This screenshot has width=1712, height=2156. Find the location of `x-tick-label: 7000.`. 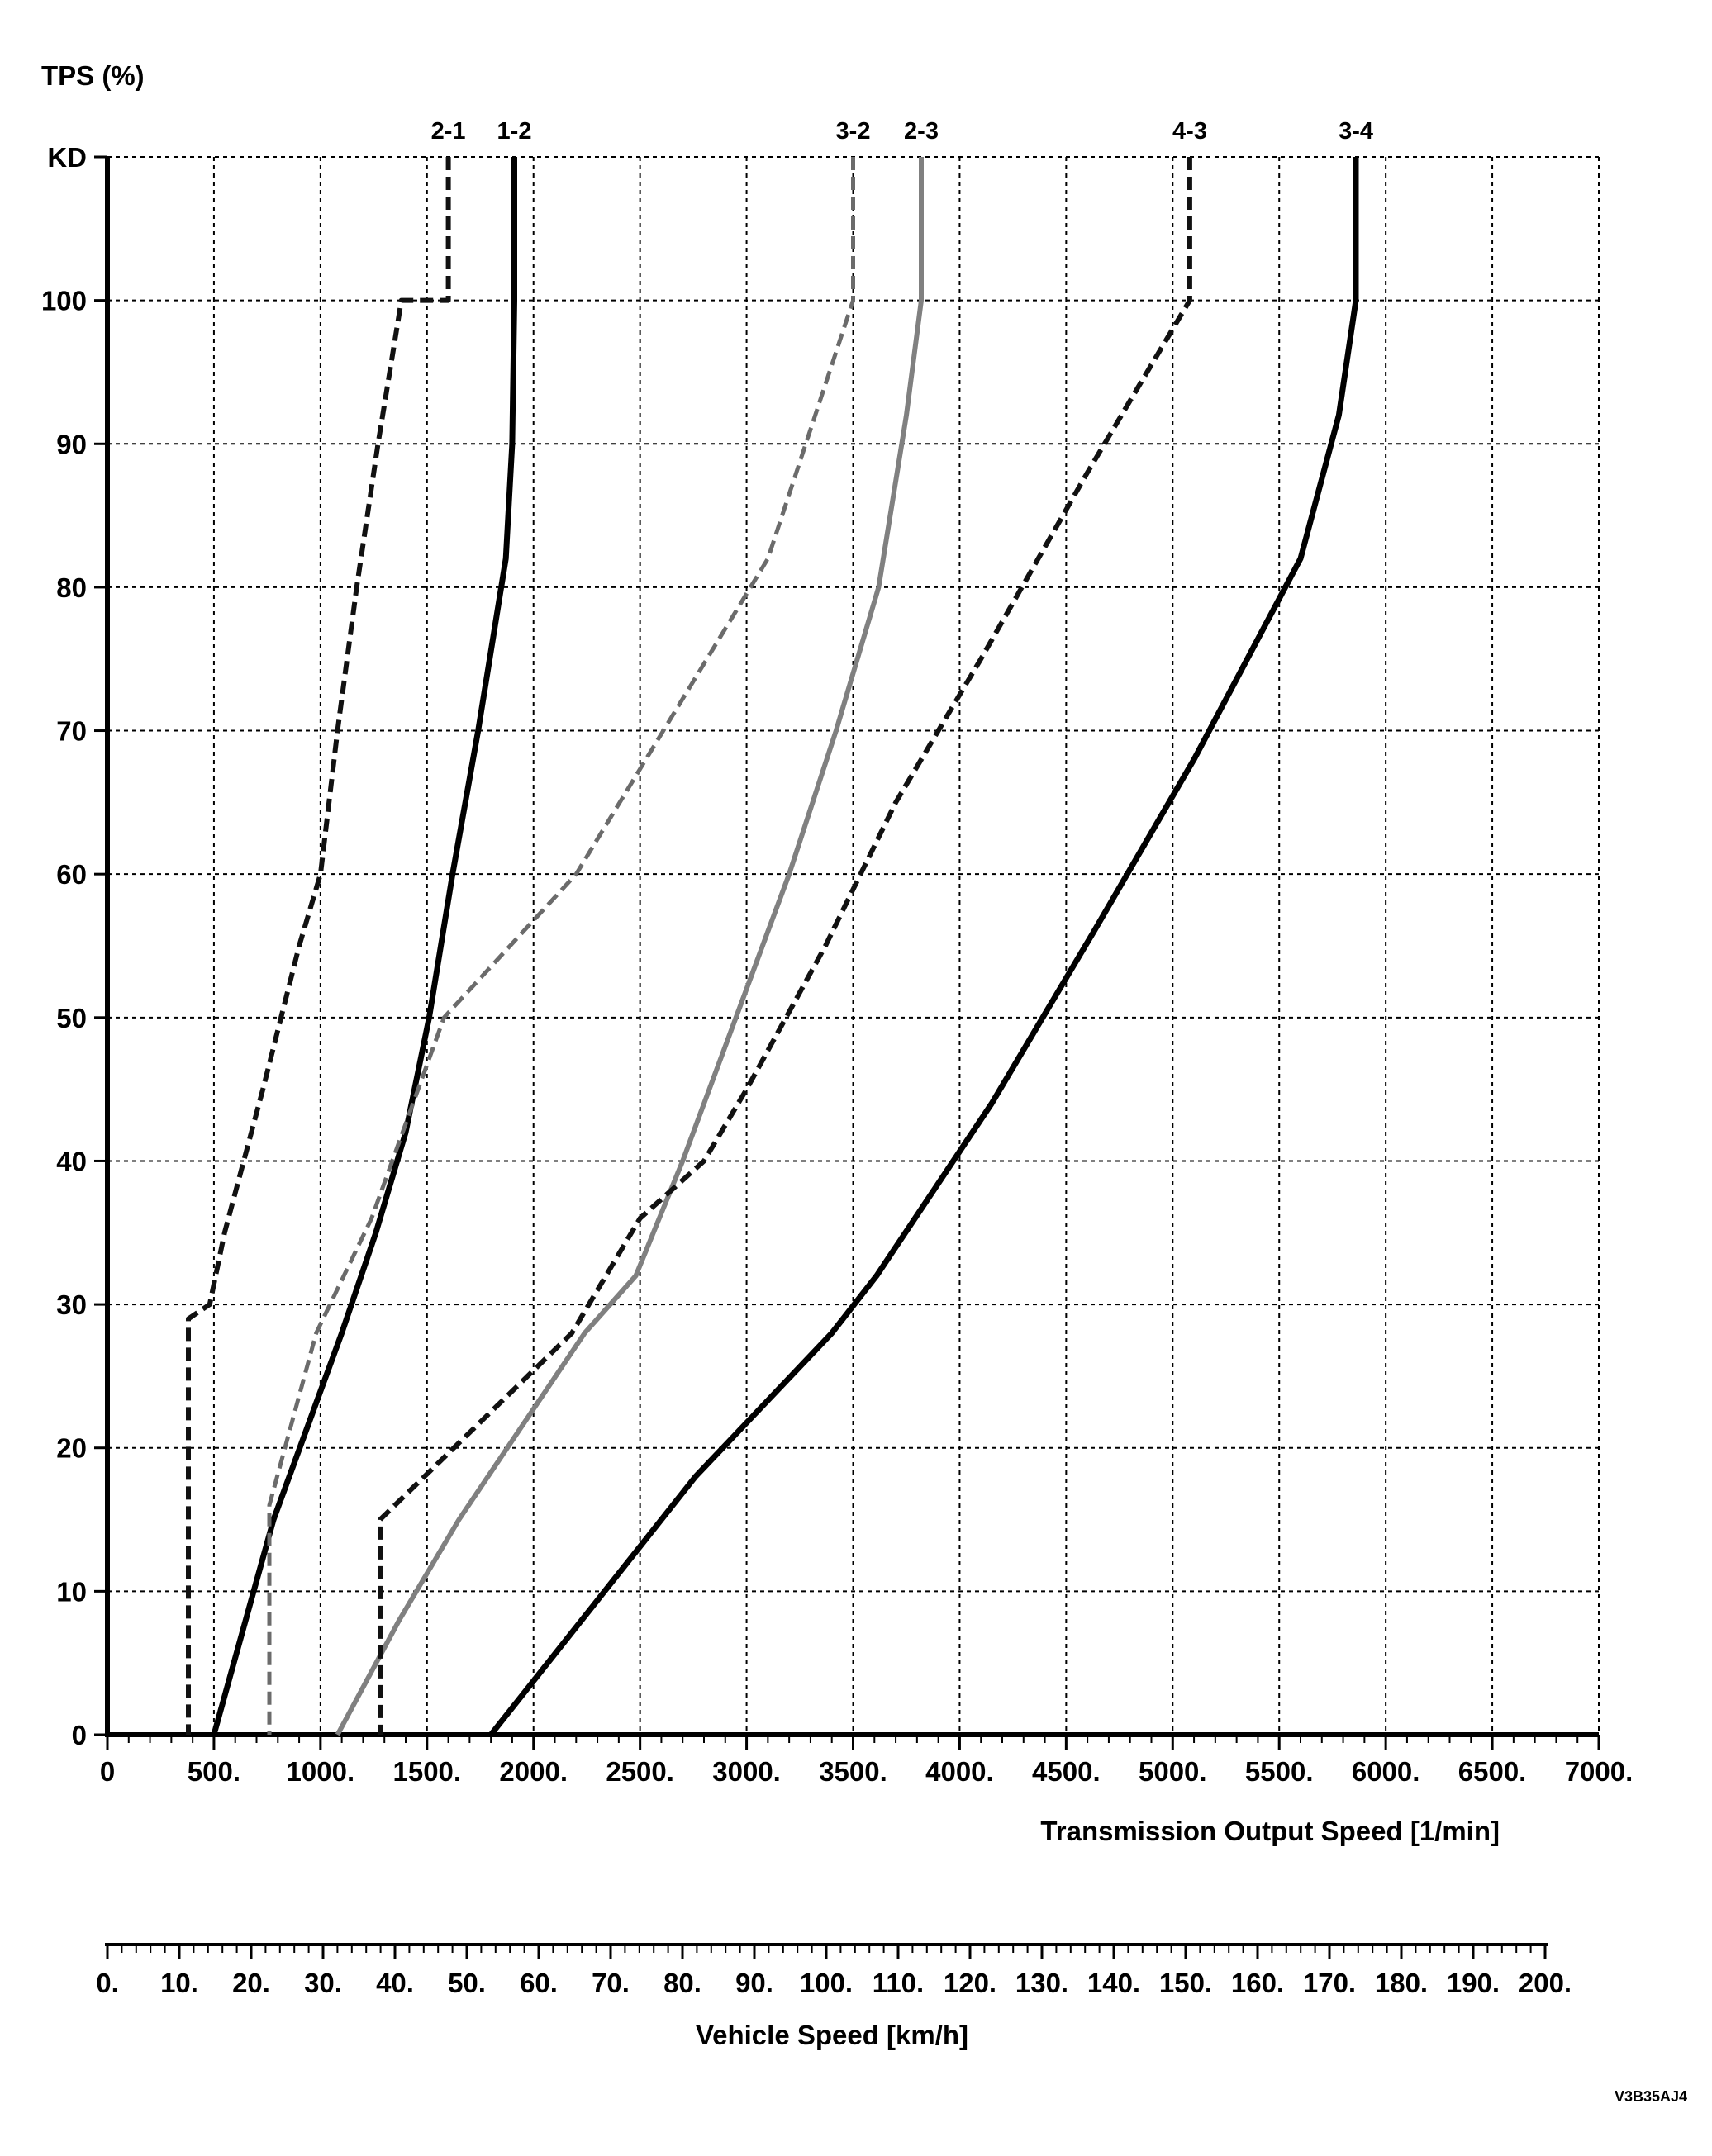

x-tick-label: 7000. is located at coordinates (1600, 1771).